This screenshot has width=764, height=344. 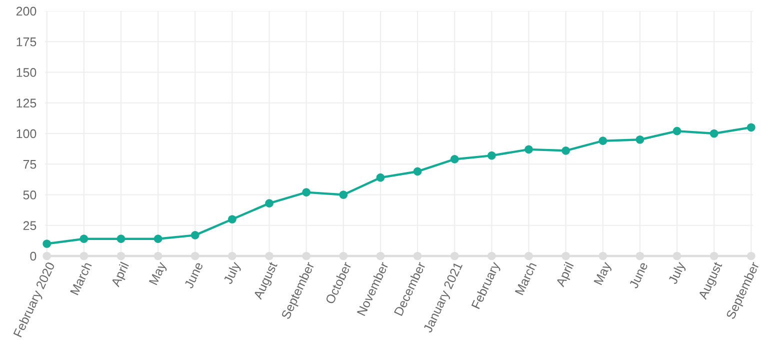 I want to click on y-tick-label: 25, so click(x=29, y=225).